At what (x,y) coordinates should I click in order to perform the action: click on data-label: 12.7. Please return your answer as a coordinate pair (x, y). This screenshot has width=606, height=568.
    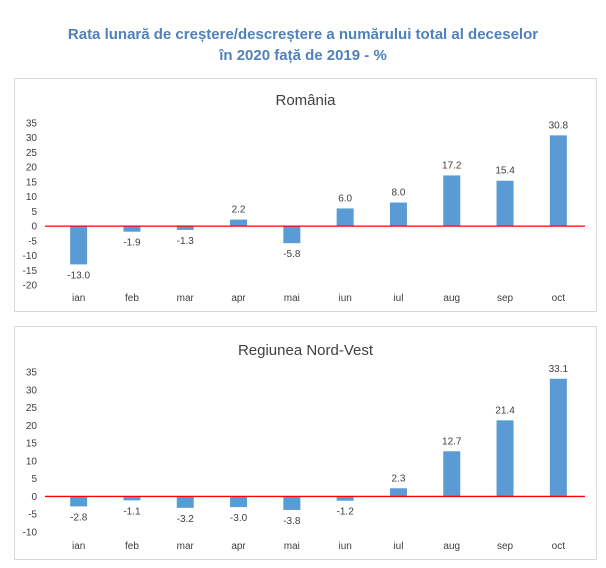
    Looking at the image, I should click on (452, 441).